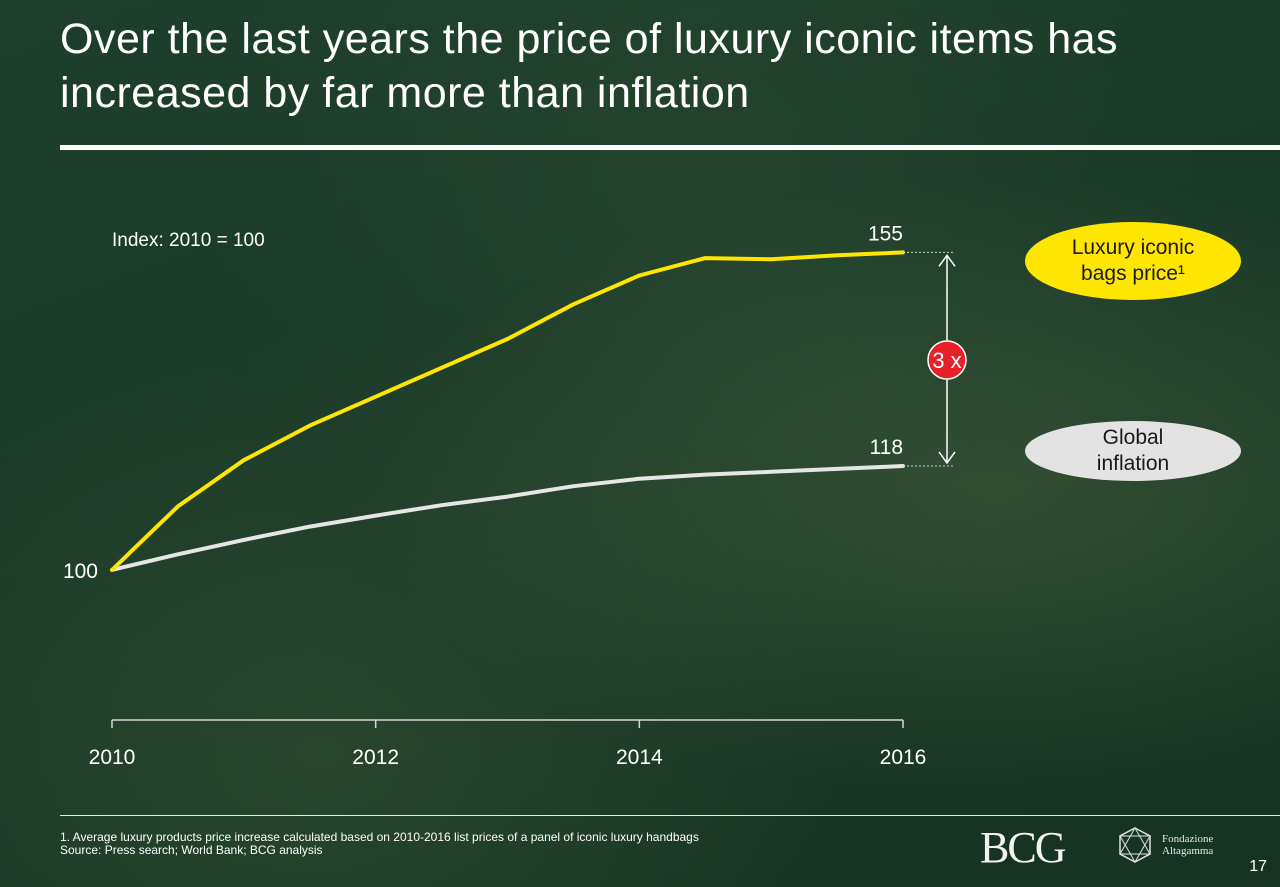 The height and width of the screenshot is (887, 1280). I want to click on legend-inflation-line2: inflation, so click(1133, 463).